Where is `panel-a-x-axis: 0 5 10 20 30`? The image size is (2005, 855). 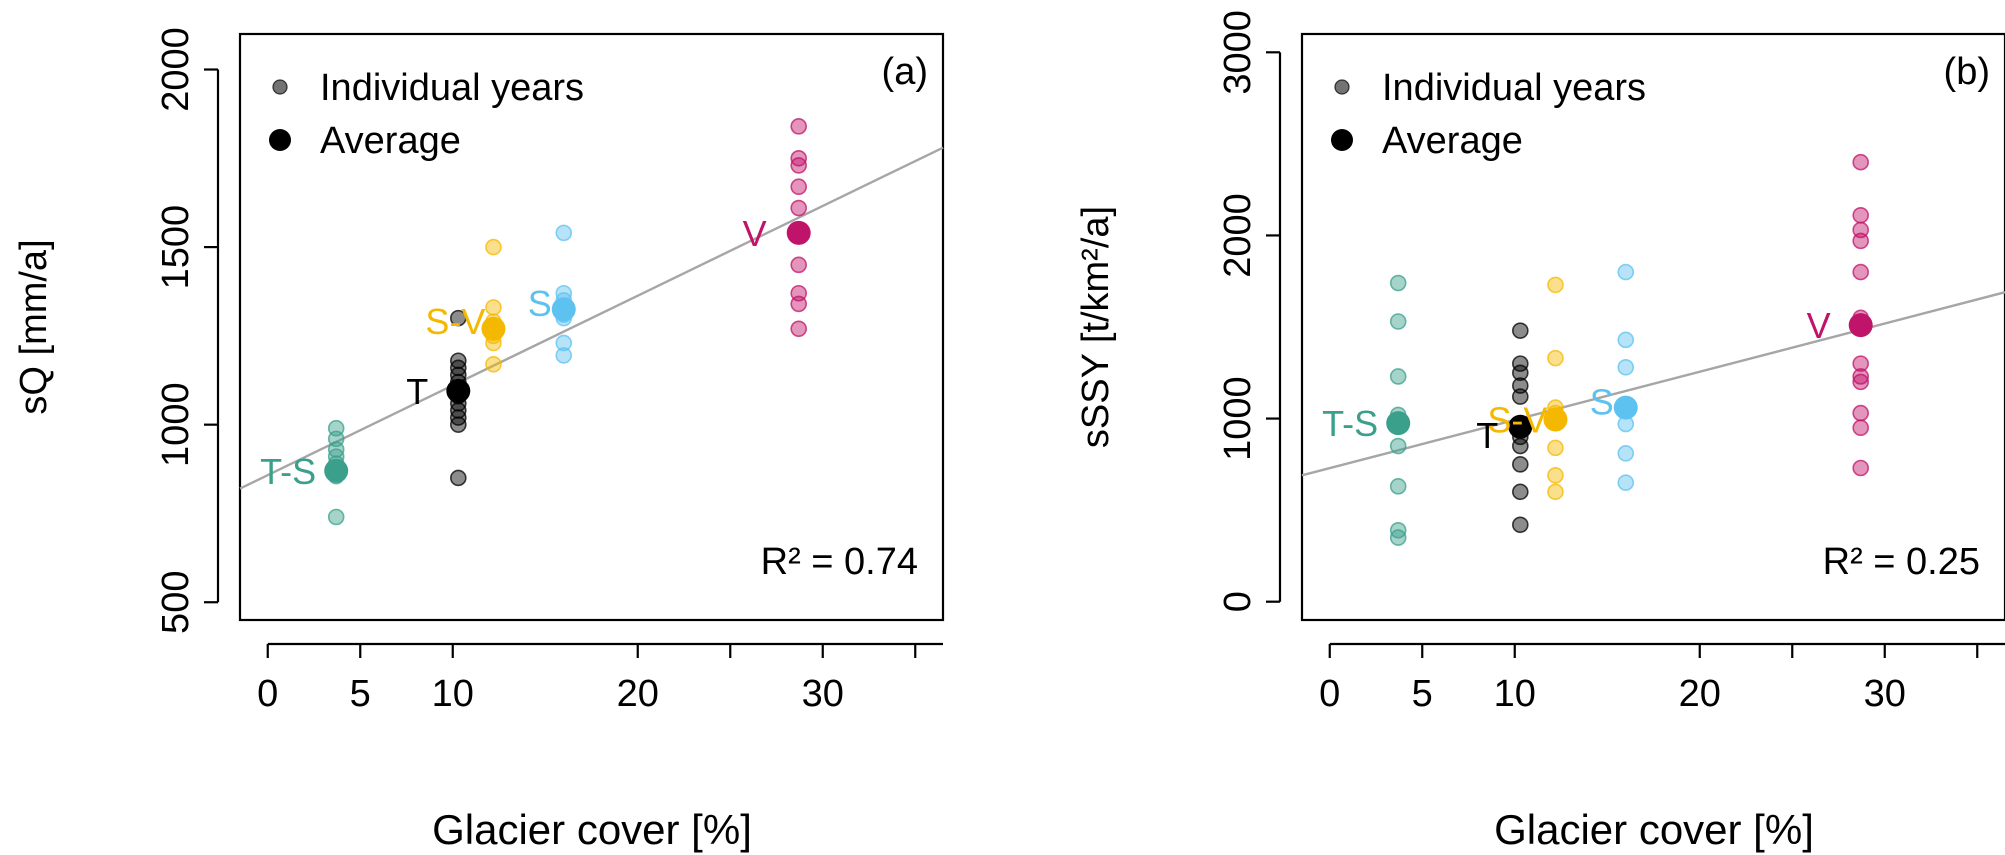 panel-a-x-axis: 0 5 10 20 30 is located at coordinates (600, 678).